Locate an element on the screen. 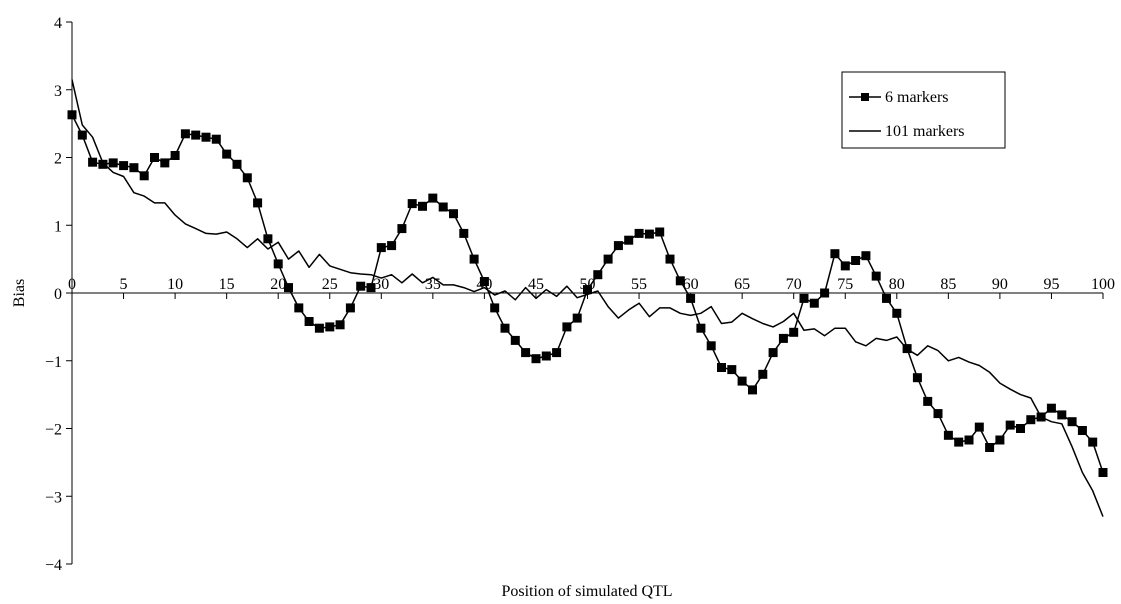  x-tick-label: 10 is located at coordinates (175, 284).